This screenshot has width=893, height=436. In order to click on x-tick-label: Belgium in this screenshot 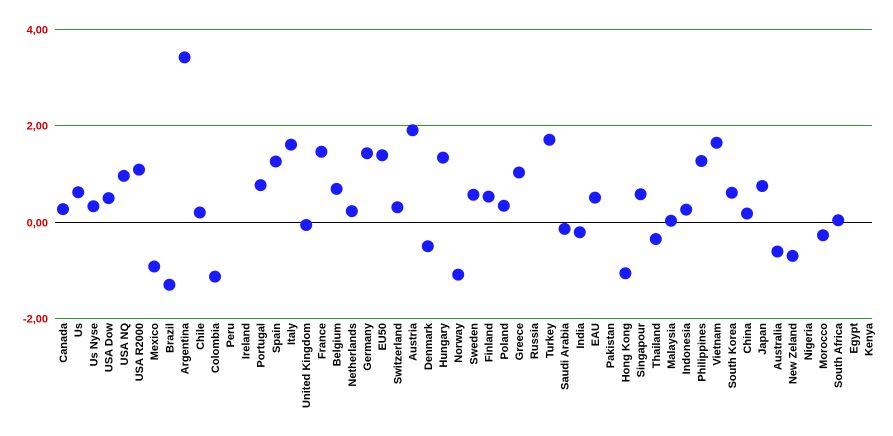, I will do `click(338, 345)`.